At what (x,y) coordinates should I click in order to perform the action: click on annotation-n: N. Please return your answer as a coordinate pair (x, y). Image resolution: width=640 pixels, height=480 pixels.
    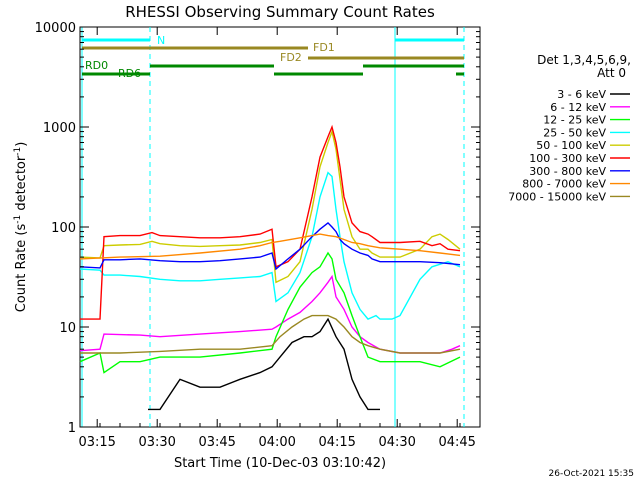
    Looking at the image, I should click on (161, 40).